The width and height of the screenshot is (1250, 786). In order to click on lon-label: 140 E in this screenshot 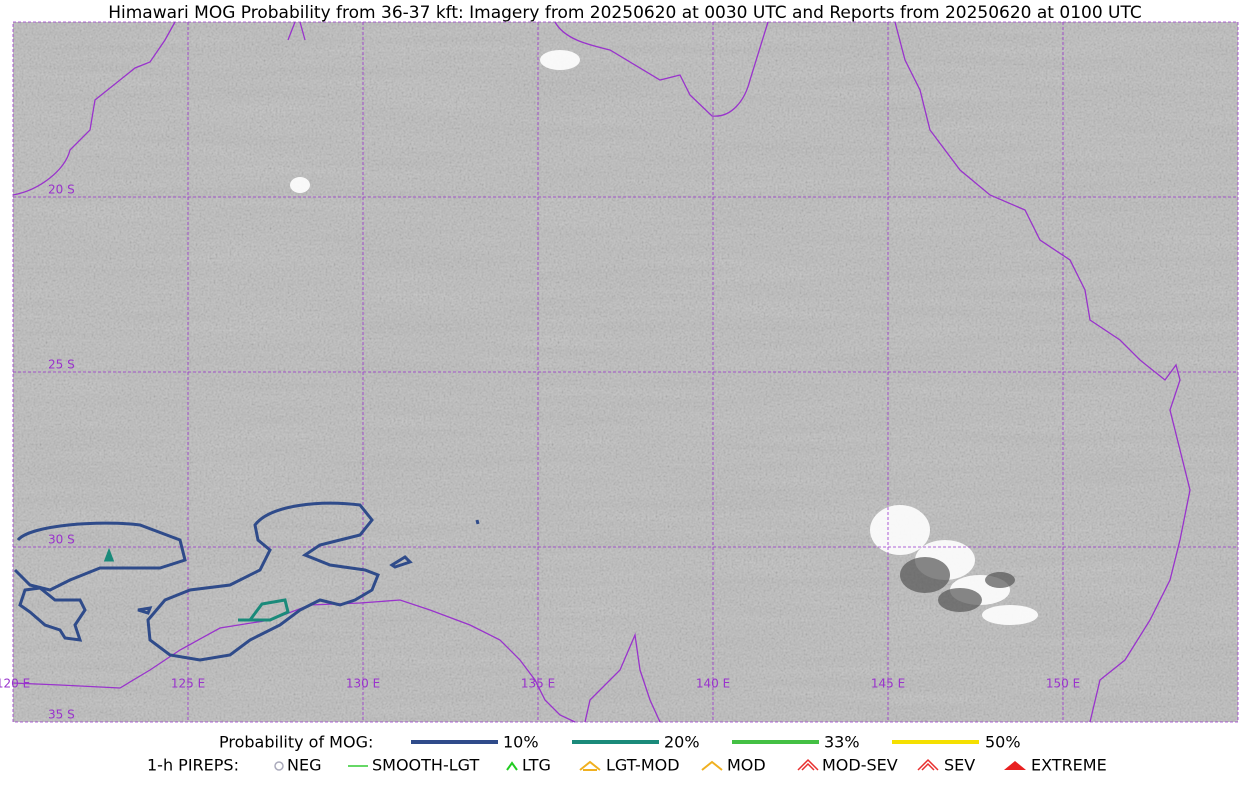, I will do `click(713, 684)`.